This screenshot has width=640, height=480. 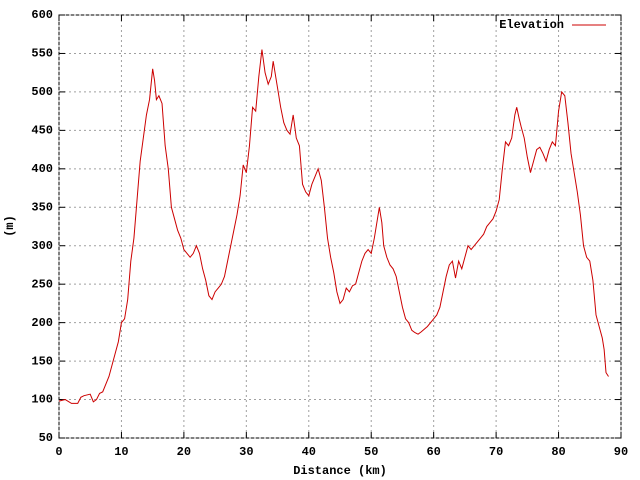 What do you see at coordinates (42, 131) in the screenshot?
I see `y-tick-label: 450` at bounding box center [42, 131].